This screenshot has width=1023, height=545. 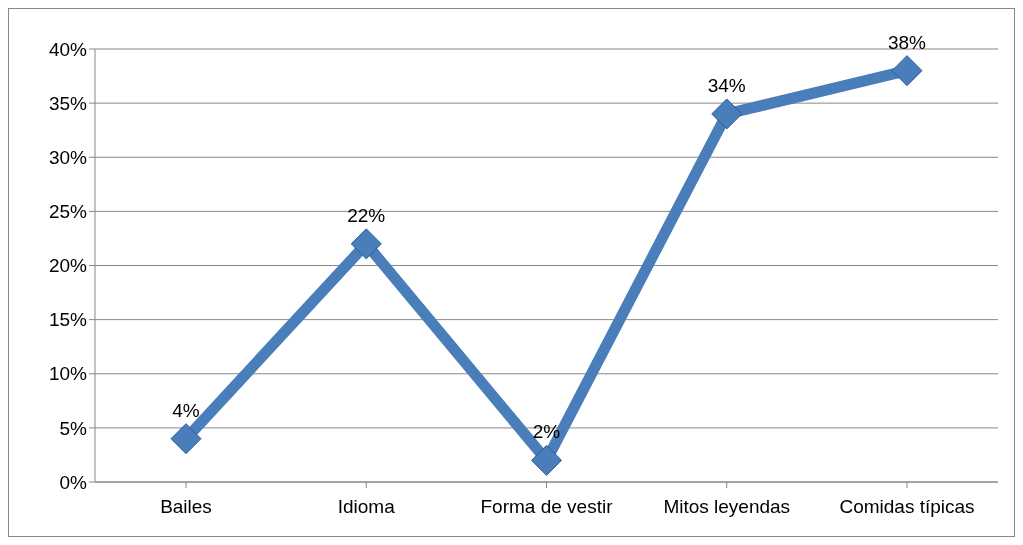 I want to click on y-tick-label: 30%, so click(x=68, y=157).